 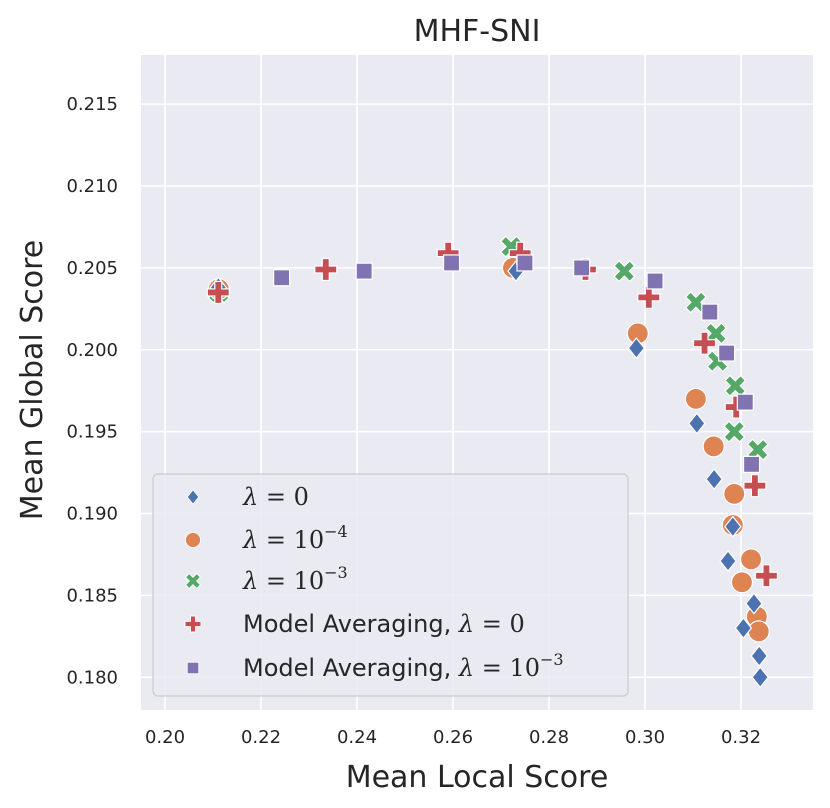 I want to click on x-tick-label: 0.22, so click(x=261, y=737).